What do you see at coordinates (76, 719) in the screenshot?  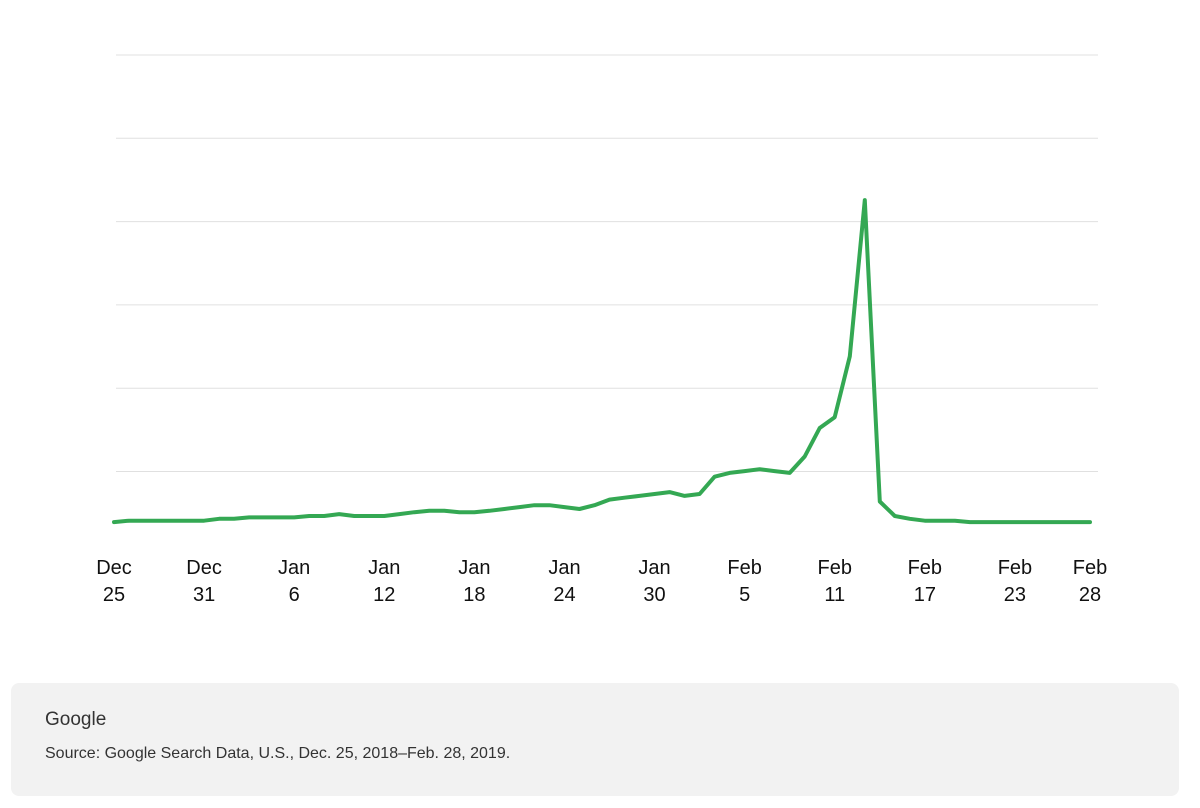 I see `footer-brand: Google` at bounding box center [76, 719].